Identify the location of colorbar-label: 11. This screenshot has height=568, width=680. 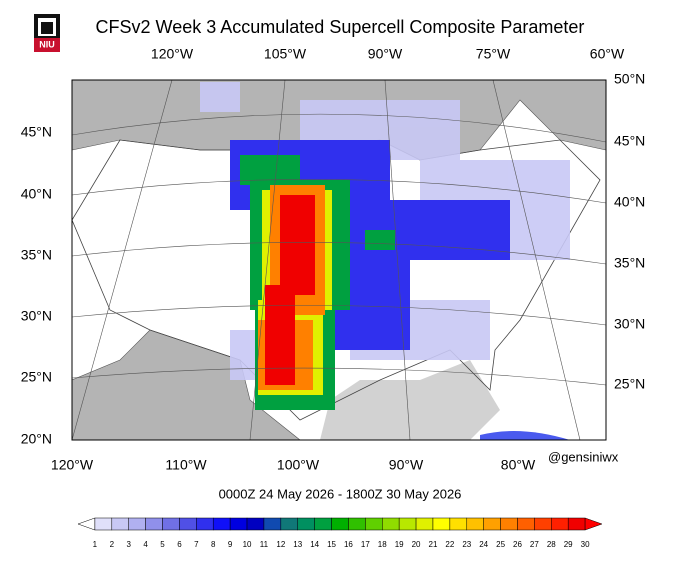
(264, 544).